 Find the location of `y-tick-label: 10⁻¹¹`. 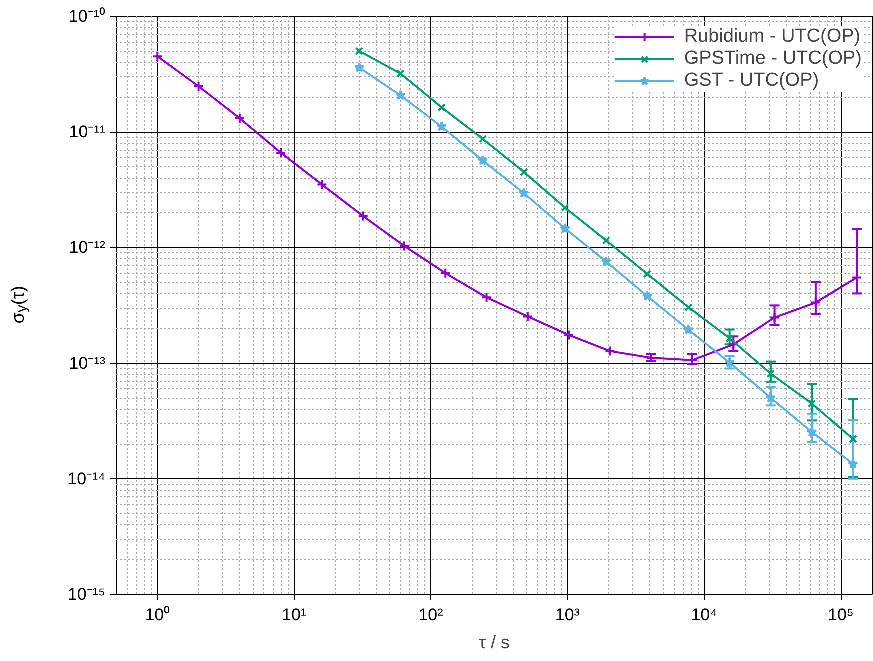

y-tick-label: 10⁻¹¹ is located at coordinates (87, 132).